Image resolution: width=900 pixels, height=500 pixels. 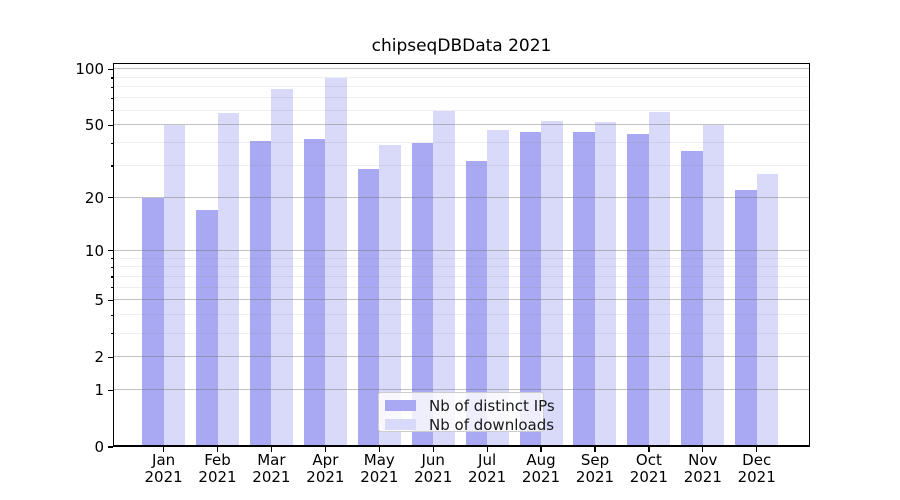 What do you see at coordinates (89, 69) in the screenshot?
I see `y-tick-label-100: 100` at bounding box center [89, 69].